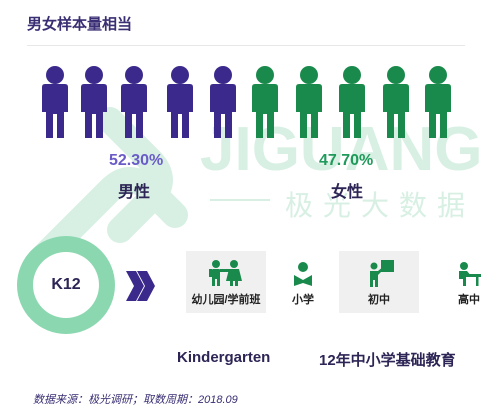 Image resolution: width=500 pixels, height=417 pixels. I want to click on female-percent: 47.70%, so click(346, 160).